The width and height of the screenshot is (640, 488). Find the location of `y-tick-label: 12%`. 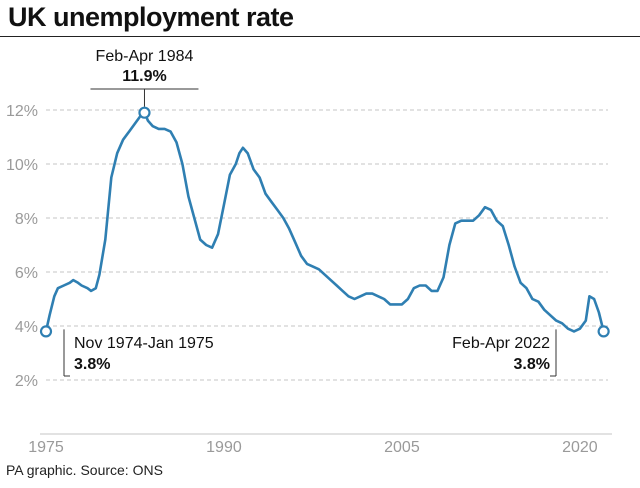

y-tick-label: 12% is located at coordinates (22, 111).